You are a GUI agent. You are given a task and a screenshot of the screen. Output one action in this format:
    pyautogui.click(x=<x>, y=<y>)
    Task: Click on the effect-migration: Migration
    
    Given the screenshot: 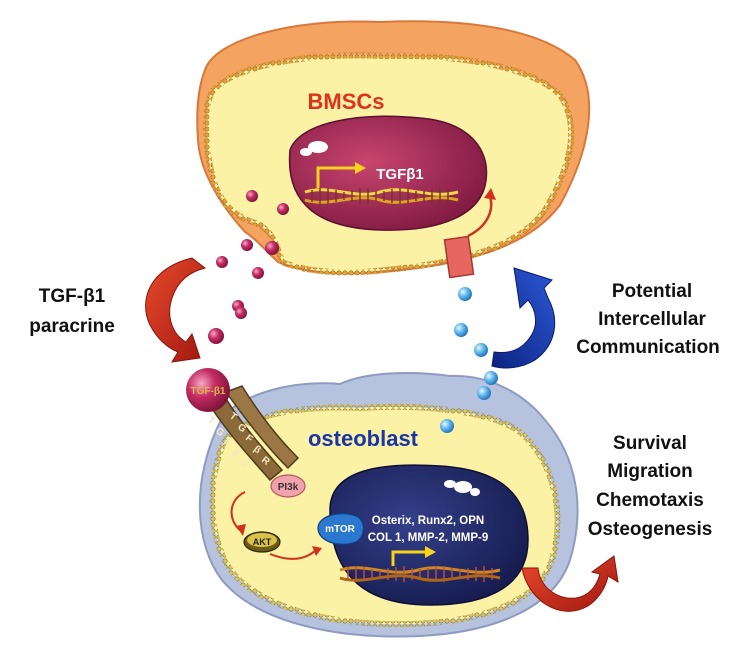 What is the action you would take?
    pyautogui.click(x=650, y=471)
    